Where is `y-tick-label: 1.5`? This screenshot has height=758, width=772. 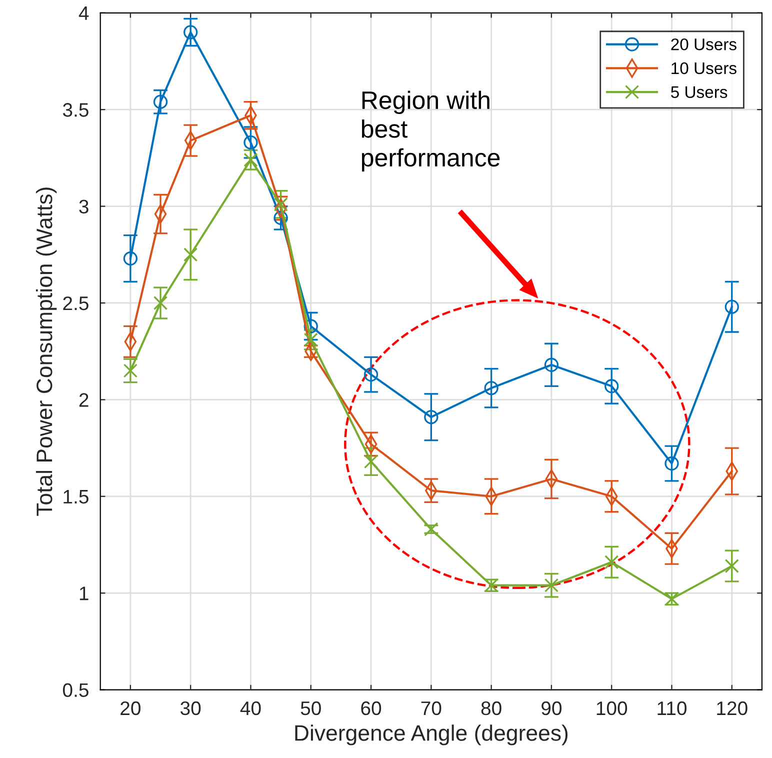
y-tick-label: 1.5 is located at coordinates (76, 497).